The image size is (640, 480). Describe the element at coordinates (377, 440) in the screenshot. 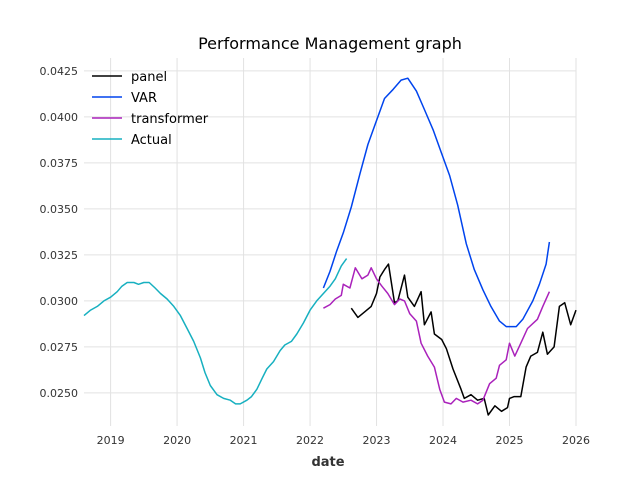

I see `x-tick-label: 2023` at that location.